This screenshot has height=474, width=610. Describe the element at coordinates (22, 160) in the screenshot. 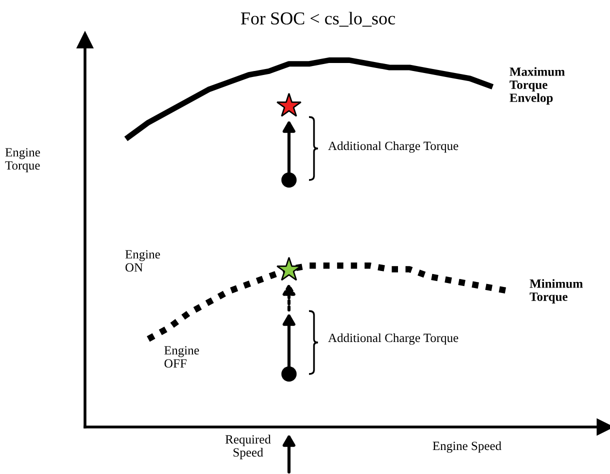

I see `text: Engine Torque` at that location.